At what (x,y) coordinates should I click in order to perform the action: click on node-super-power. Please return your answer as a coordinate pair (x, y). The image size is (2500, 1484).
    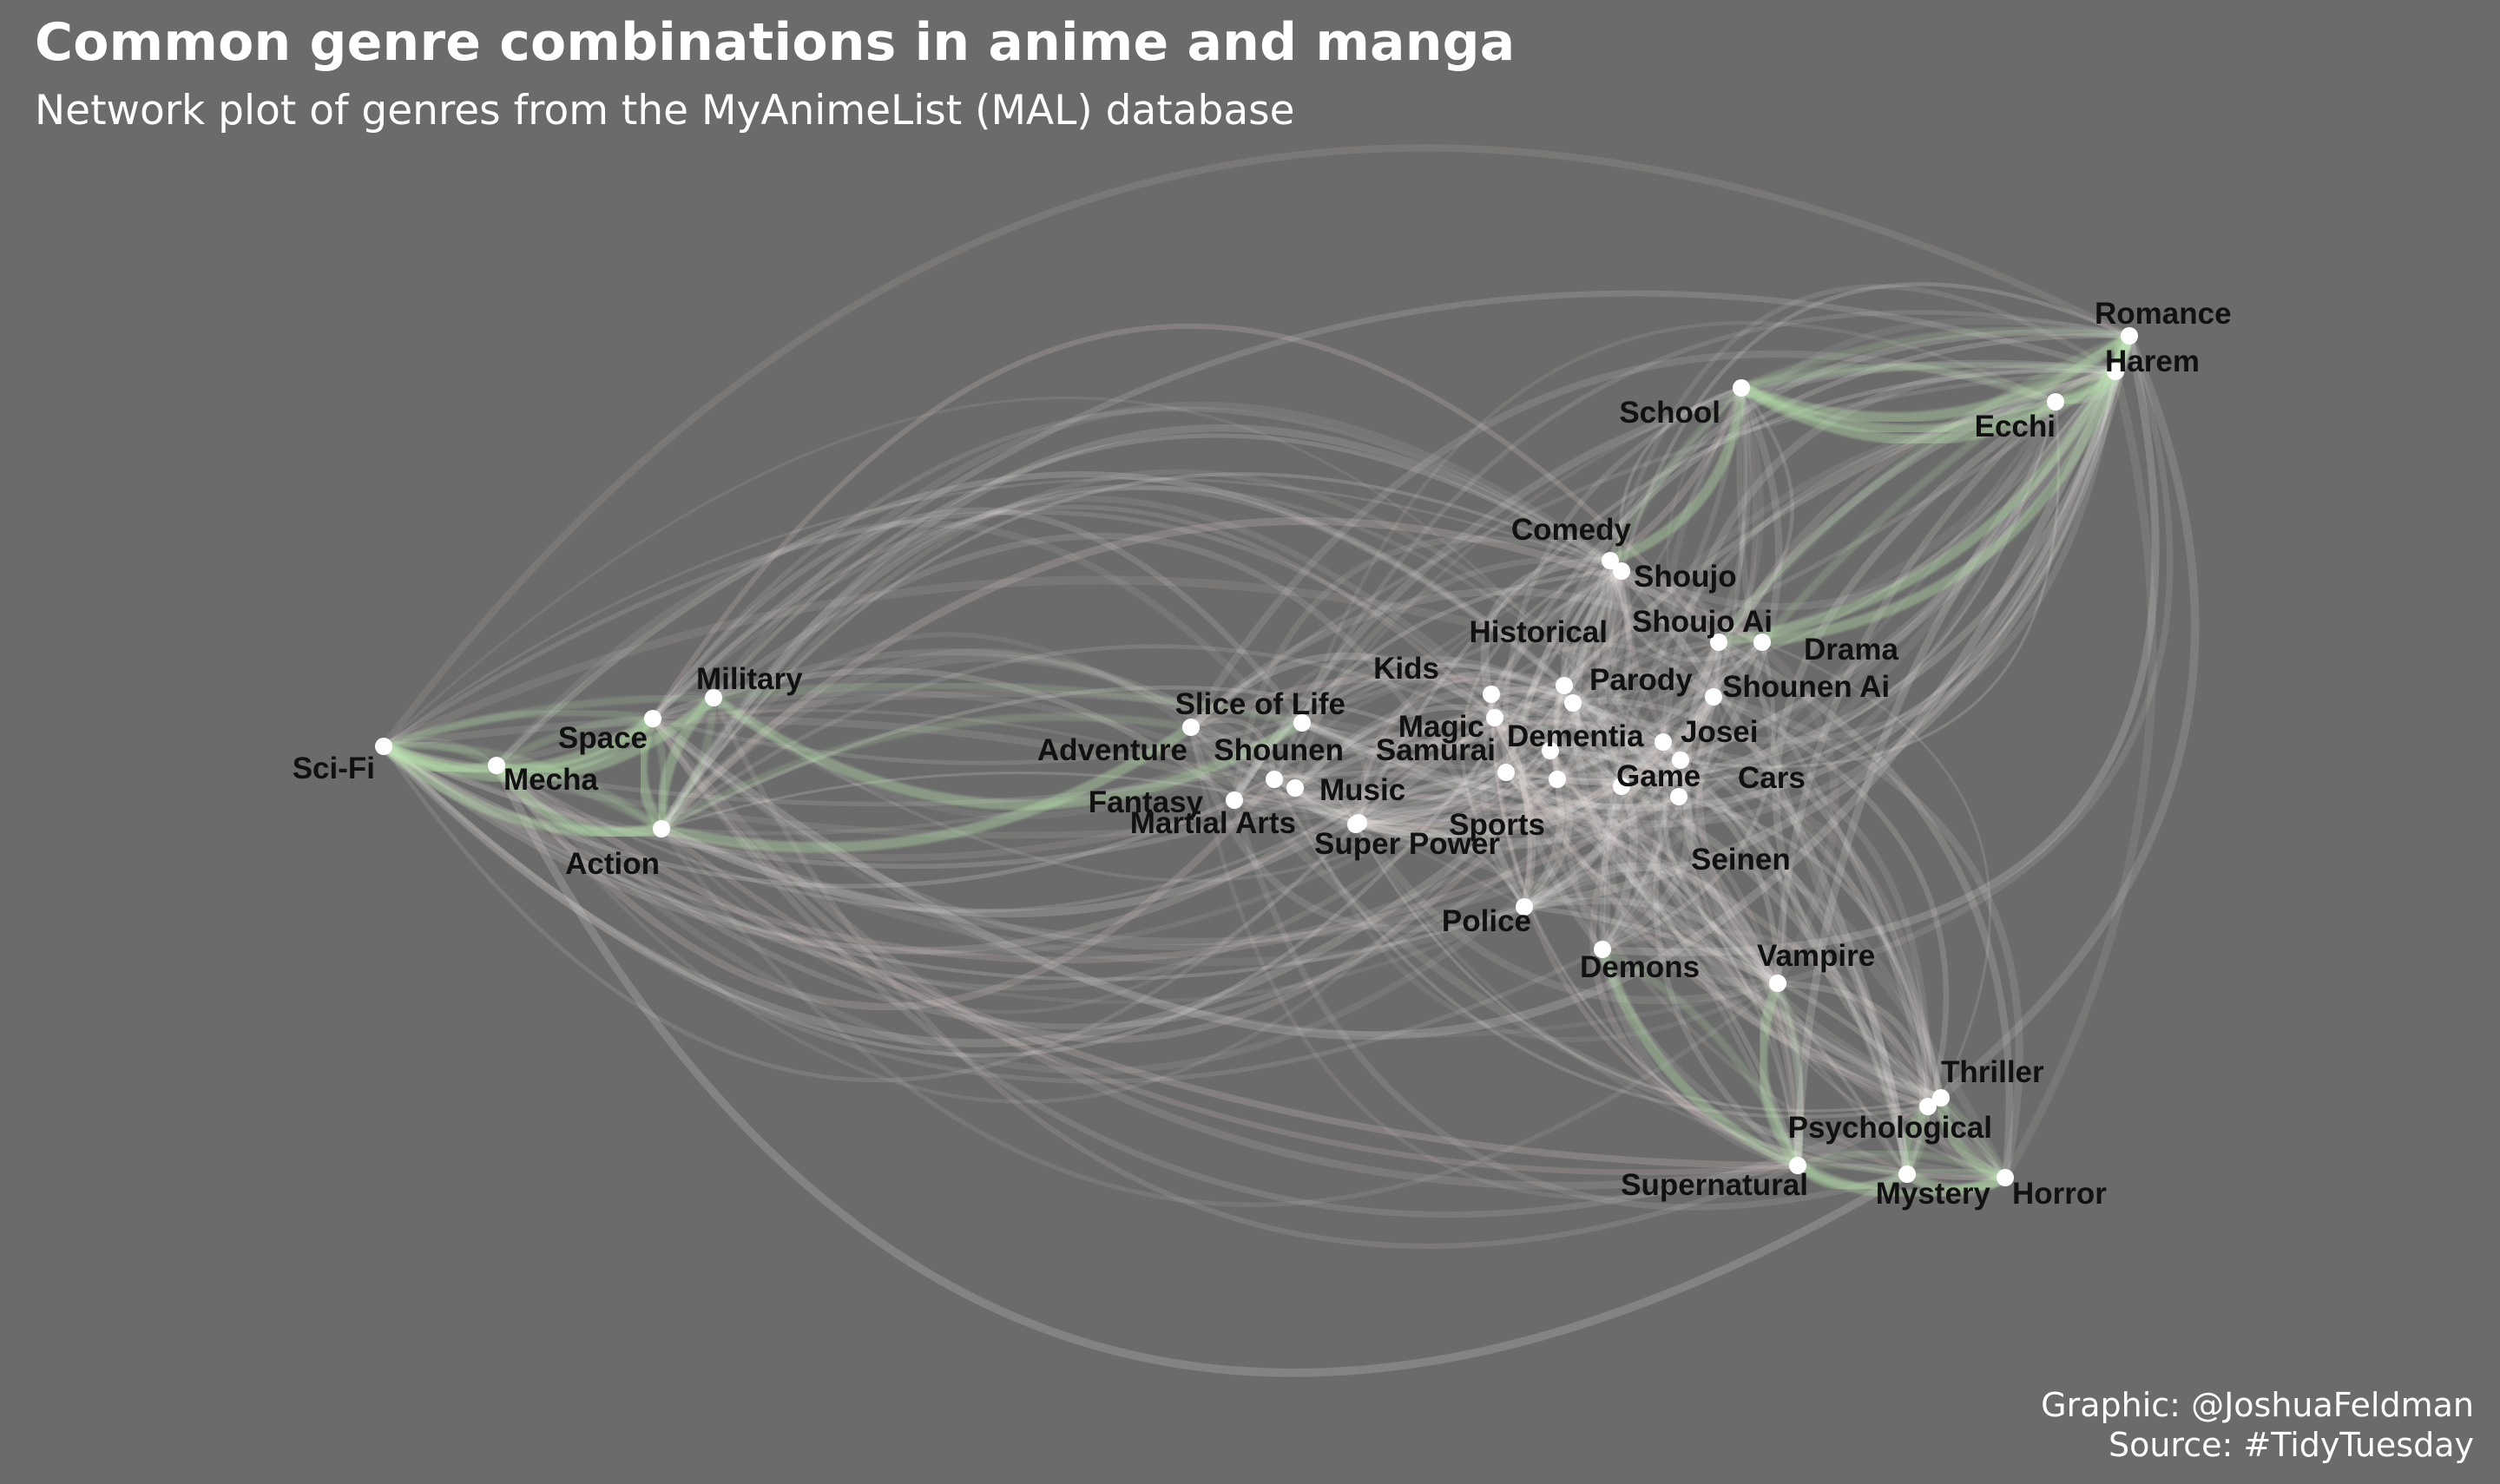
    Looking at the image, I should click on (1356, 824).